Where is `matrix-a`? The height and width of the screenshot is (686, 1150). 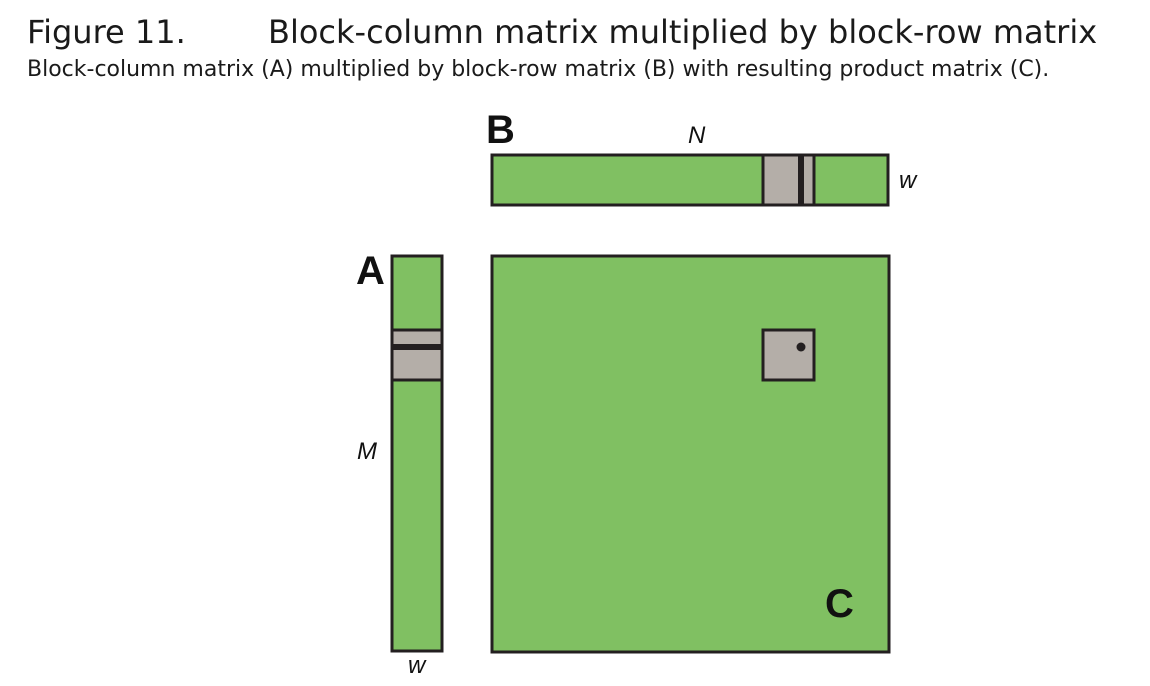 matrix-a is located at coordinates (417, 453).